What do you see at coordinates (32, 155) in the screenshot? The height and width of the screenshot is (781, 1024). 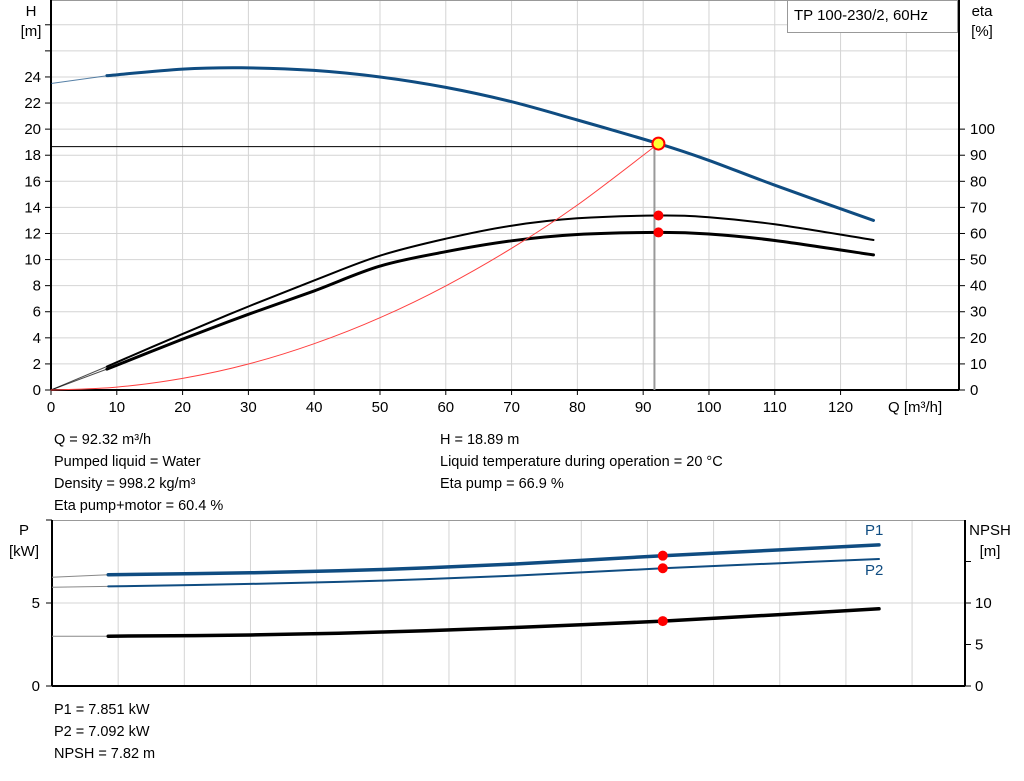 I see `h-tick-label: 18` at bounding box center [32, 155].